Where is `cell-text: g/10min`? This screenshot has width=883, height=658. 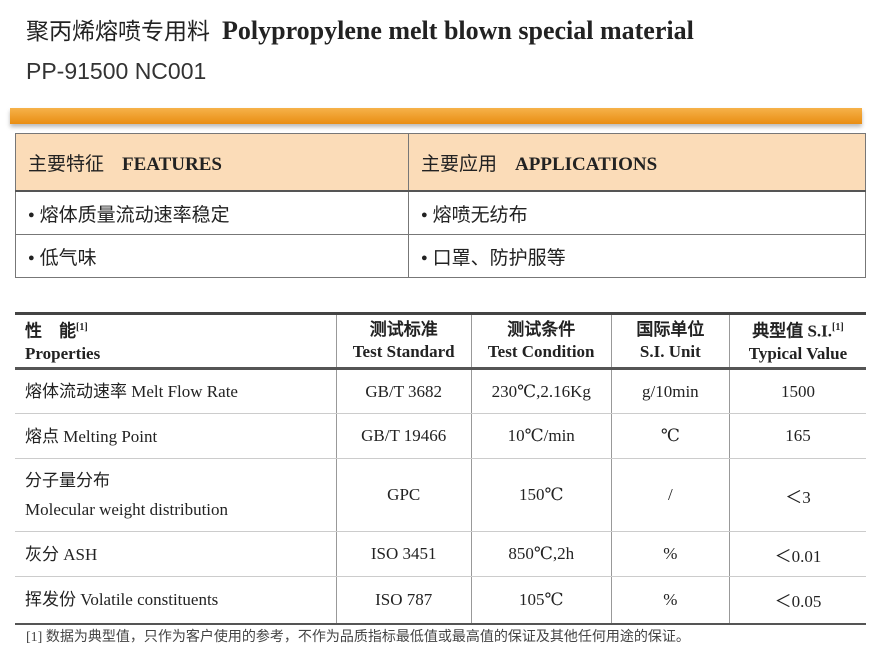
cell-text: g/10min is located at coordinates (670, 391).